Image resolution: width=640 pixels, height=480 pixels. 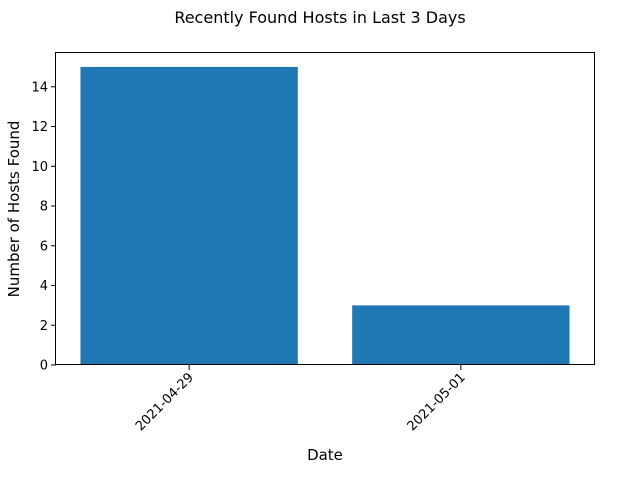 I want to click on y-tick-label: 12, so click(x=39, y=127).